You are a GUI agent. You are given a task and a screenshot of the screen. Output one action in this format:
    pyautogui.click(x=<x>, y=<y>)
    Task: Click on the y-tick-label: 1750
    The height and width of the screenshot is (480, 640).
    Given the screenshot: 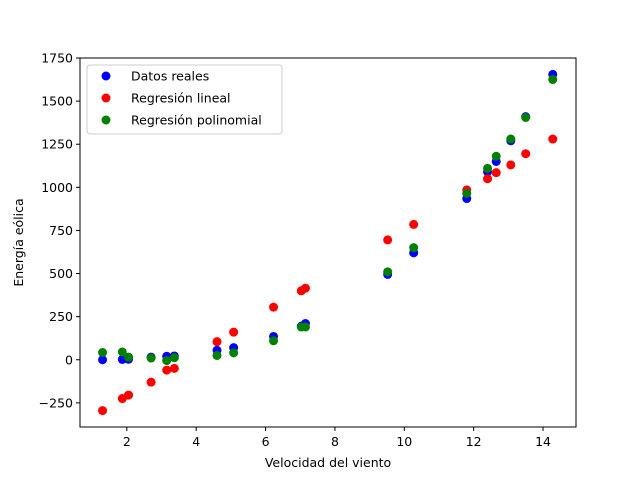 What is the action you would take?
    pyautogui.click(x=57, y=58)
    